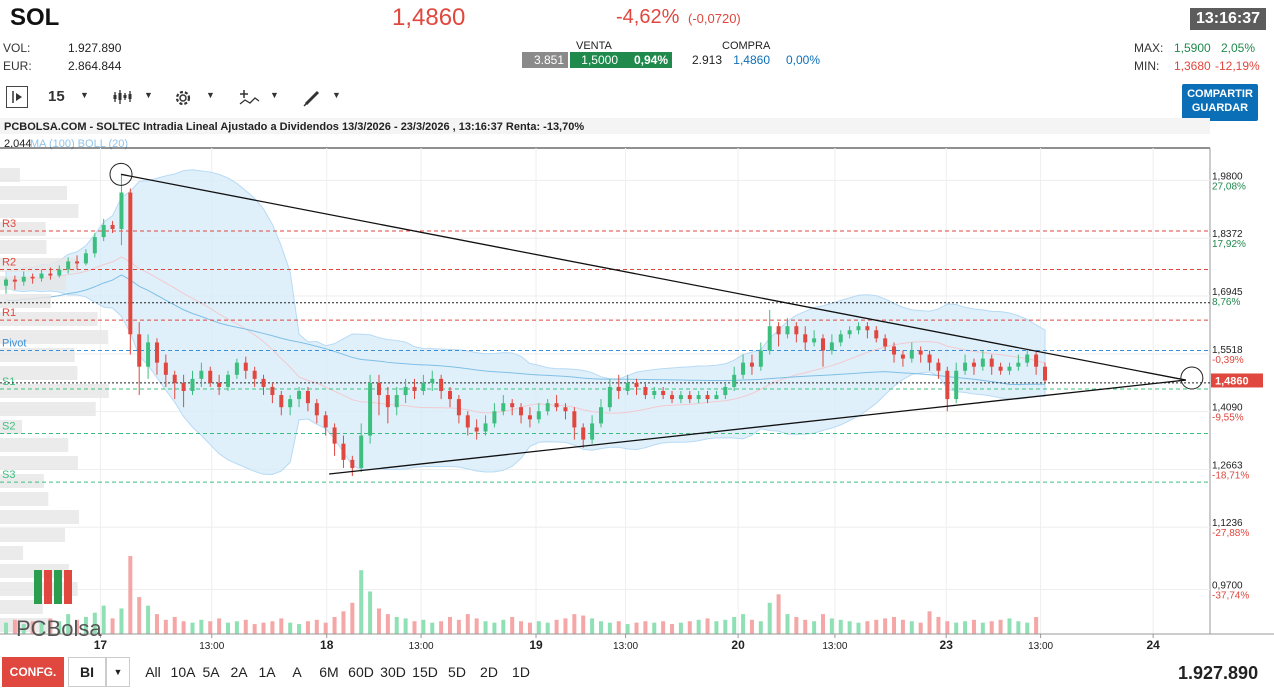  Describe the element at coordinates (605, 126) in the screenshot. I see `title-bar` at that location.